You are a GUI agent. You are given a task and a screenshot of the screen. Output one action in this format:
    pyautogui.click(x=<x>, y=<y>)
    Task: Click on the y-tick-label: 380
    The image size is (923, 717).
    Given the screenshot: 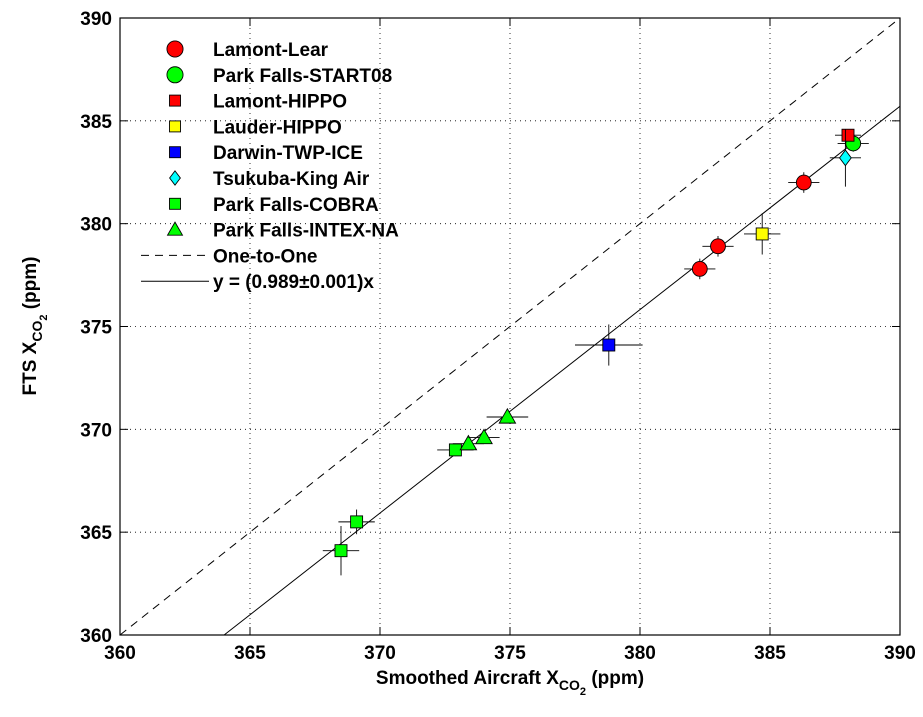 What is the action you would take?
    pyautogui.click(x=96, y=225)
    